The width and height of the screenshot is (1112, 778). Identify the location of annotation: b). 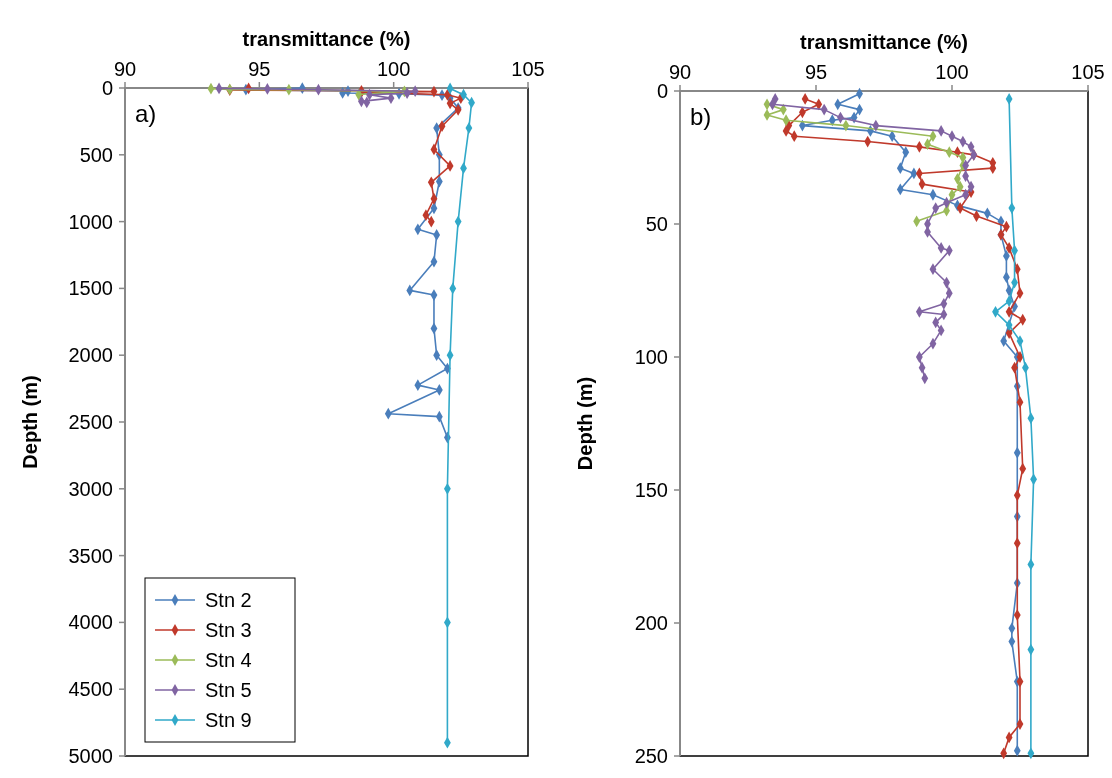
(701, 116).